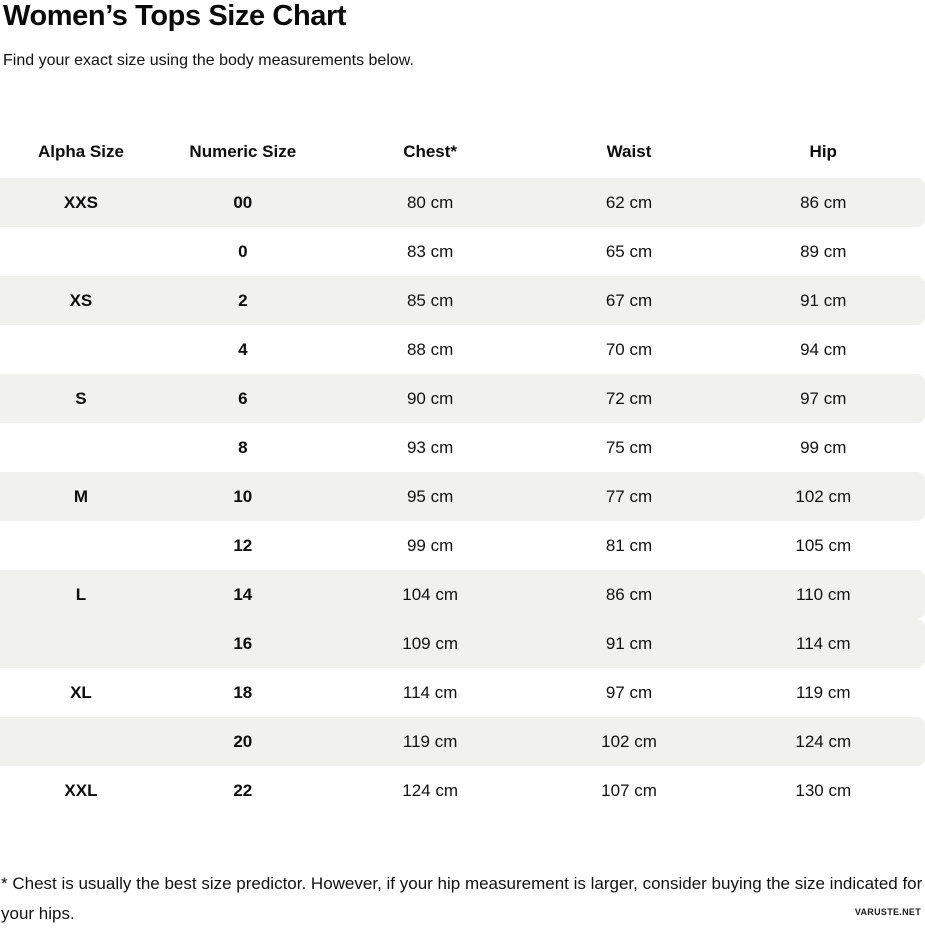 The width and height of the screenshot is (925, 929). Describe the element at coordinates (629, 152) in the screenshot. I see `column-header-waist: Waist` at that location.